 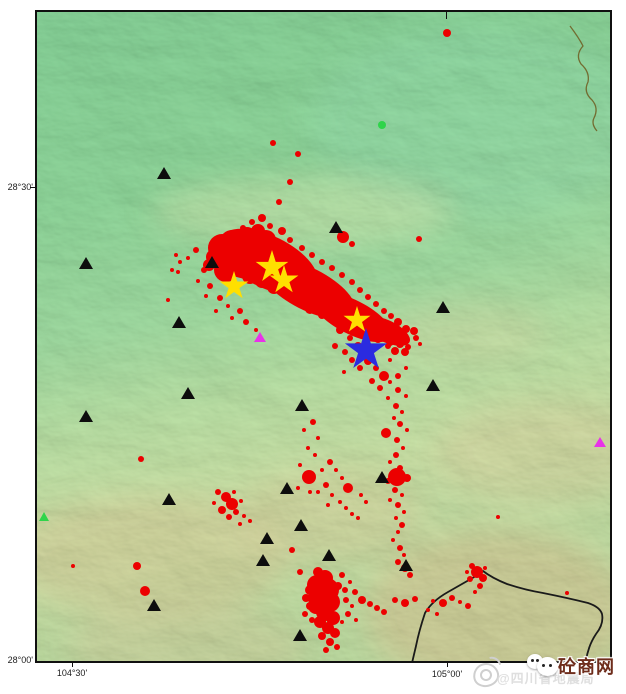 I want to click on province-boundary-line, so click(x=507, y=615).